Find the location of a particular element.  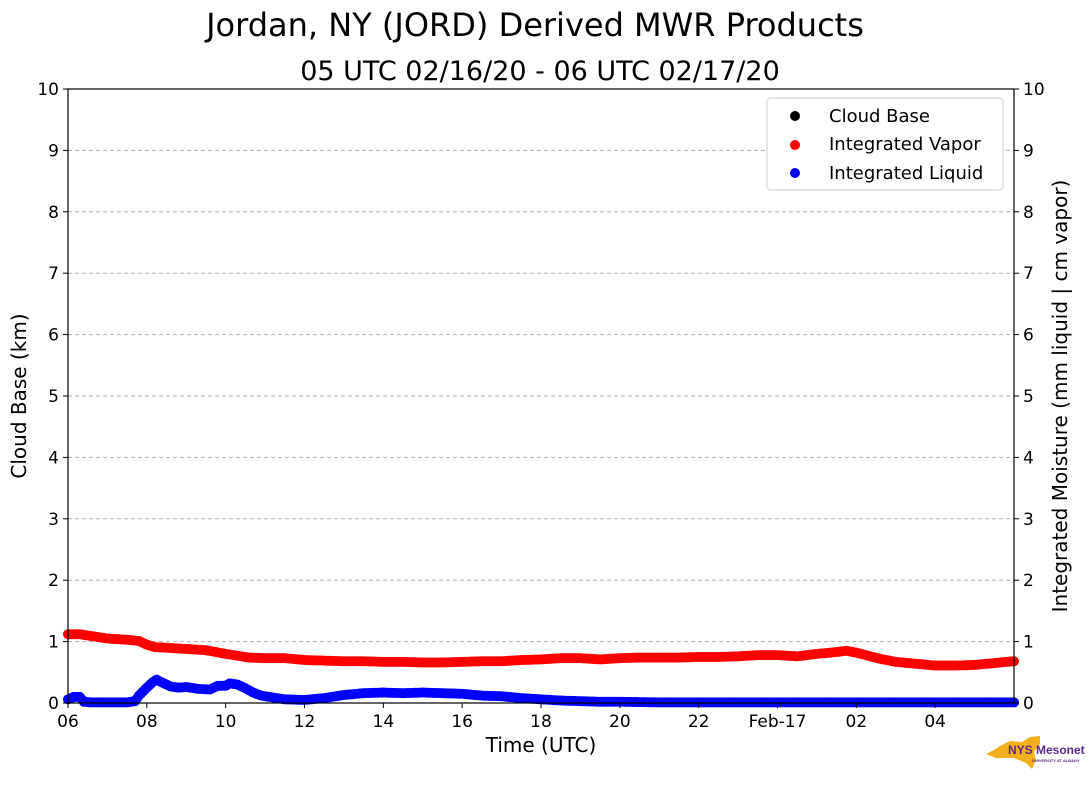

y-tick-label-right: 0 is located at coordinates (1028, 704).